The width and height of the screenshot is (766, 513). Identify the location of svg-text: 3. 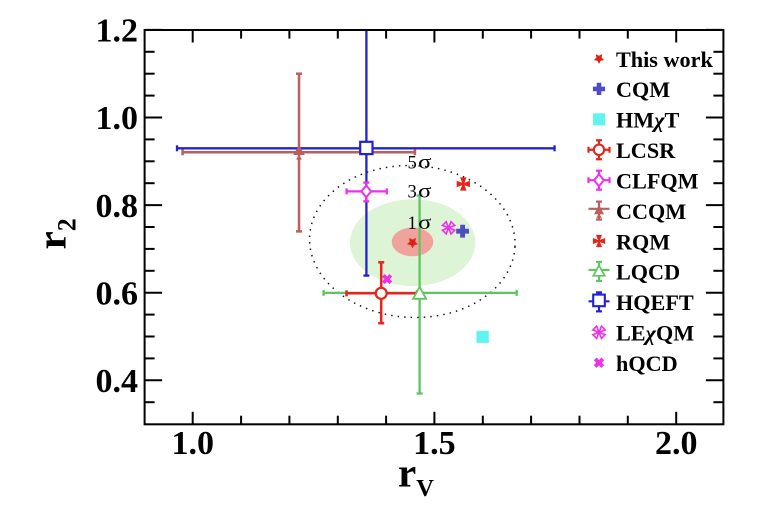
(412, 192).